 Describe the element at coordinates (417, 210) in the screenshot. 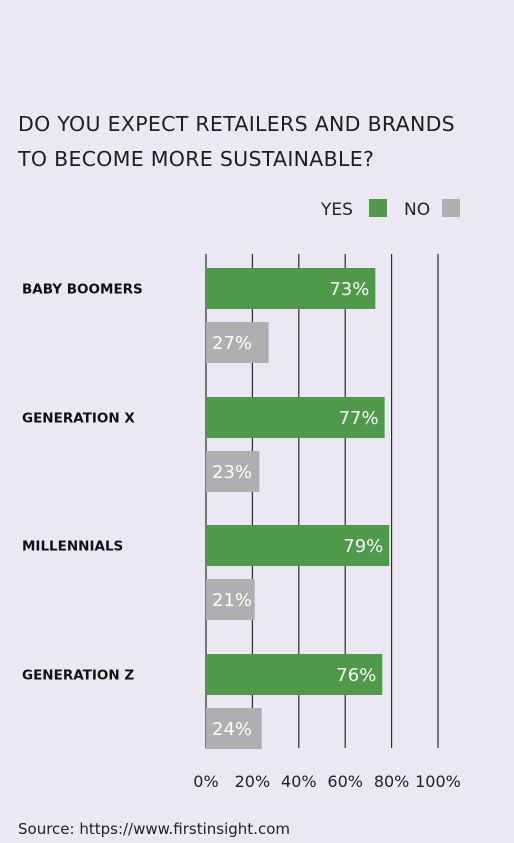

I see `legend-label-no: NO` at that location.